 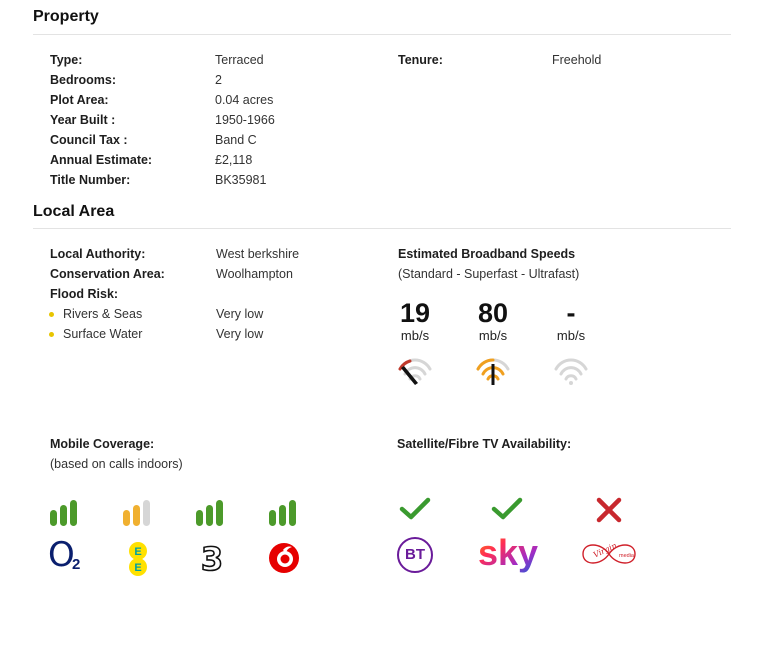 What do you see at coordinates (577, 60) in the screenshot?
I see `tenure-value: Freehold` at bounding box center [577, 60].